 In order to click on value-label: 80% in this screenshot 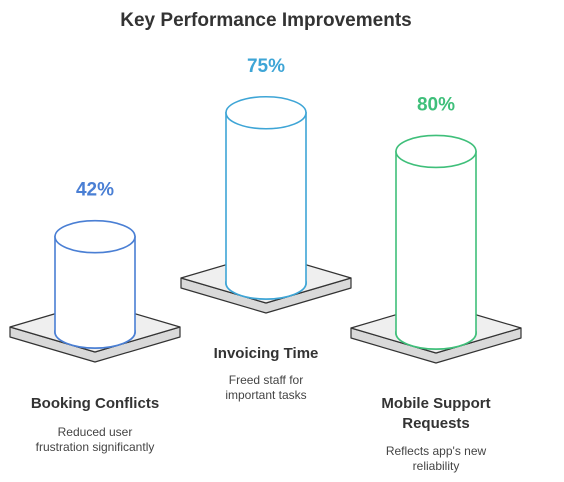, I will do `click(436, 104)`.